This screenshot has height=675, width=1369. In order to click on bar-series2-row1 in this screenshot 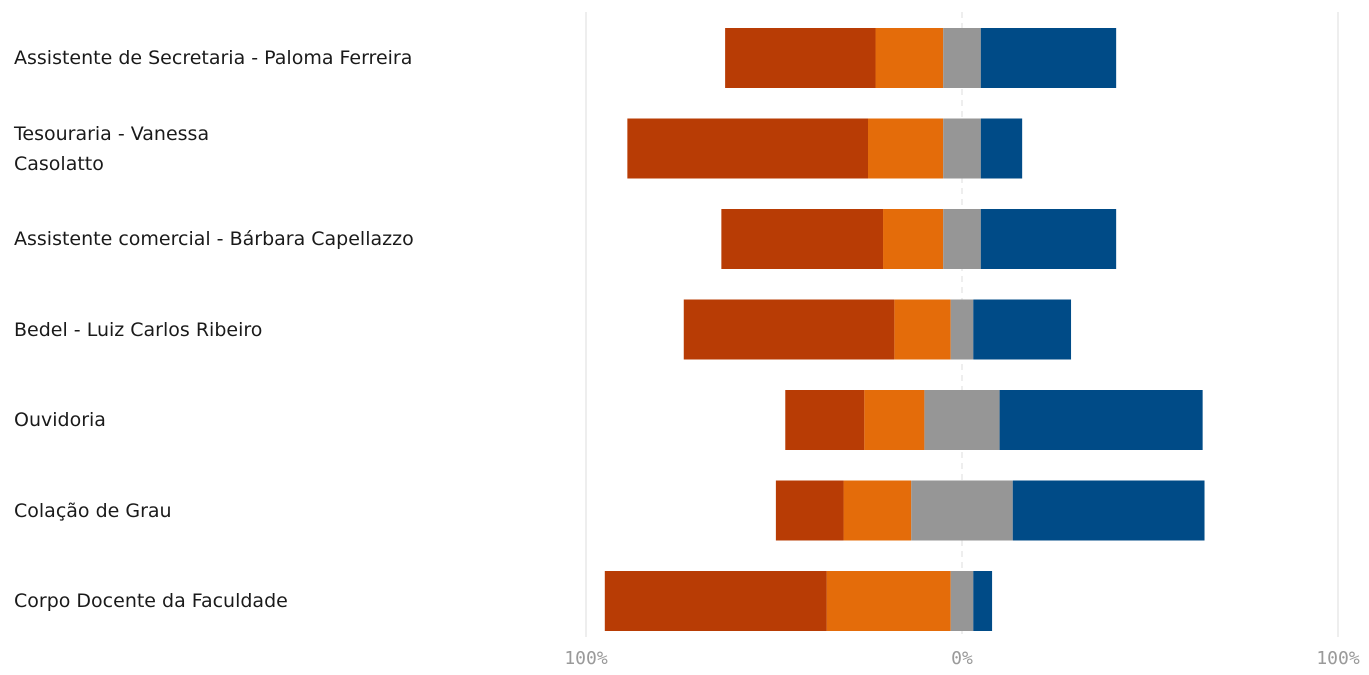, I will do `click(962, 148)`.